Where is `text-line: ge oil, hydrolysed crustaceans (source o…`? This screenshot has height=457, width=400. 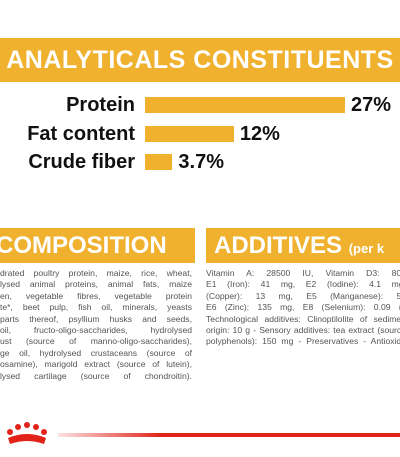 text-line: ge oil, hydrolysed crustaceans (source o… is located at coordinates (96, 352).